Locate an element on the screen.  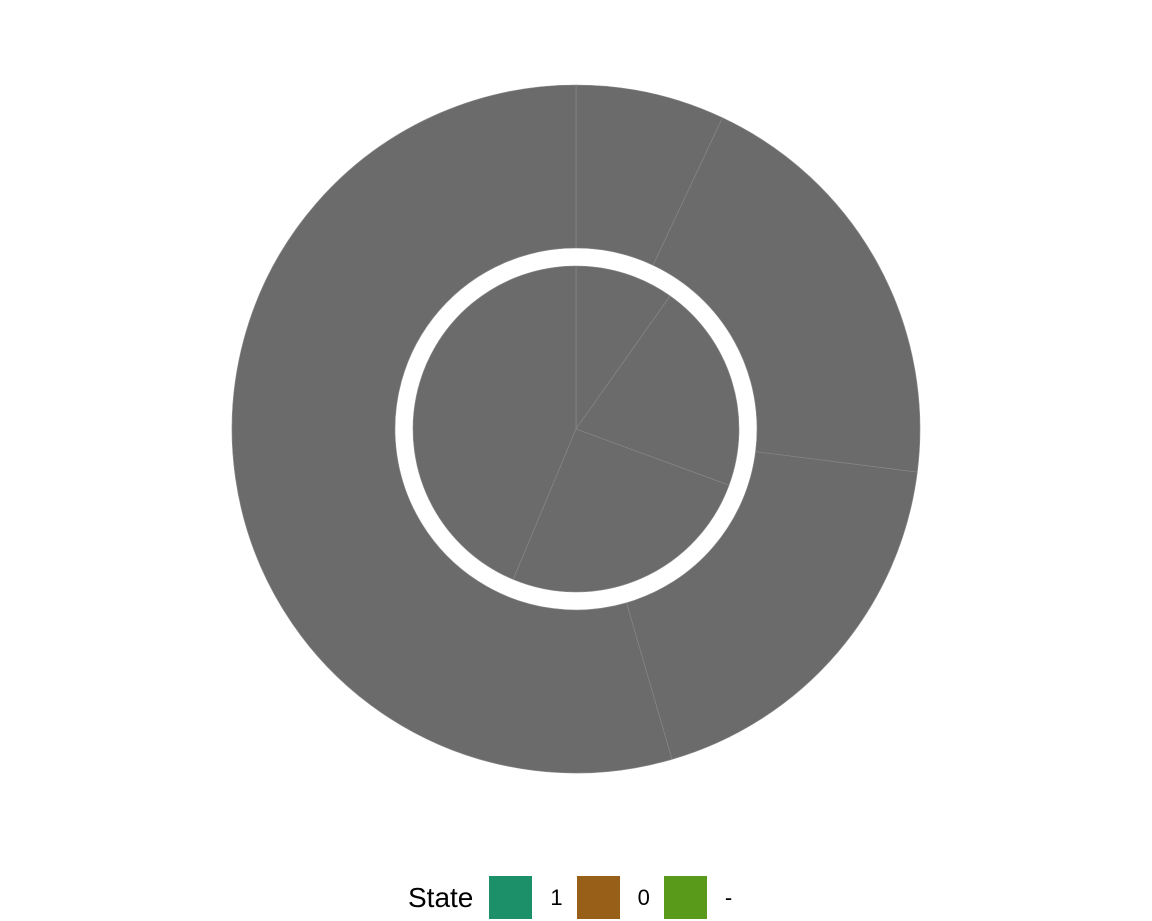
legend-label: - is located at coordinates (728, 897).